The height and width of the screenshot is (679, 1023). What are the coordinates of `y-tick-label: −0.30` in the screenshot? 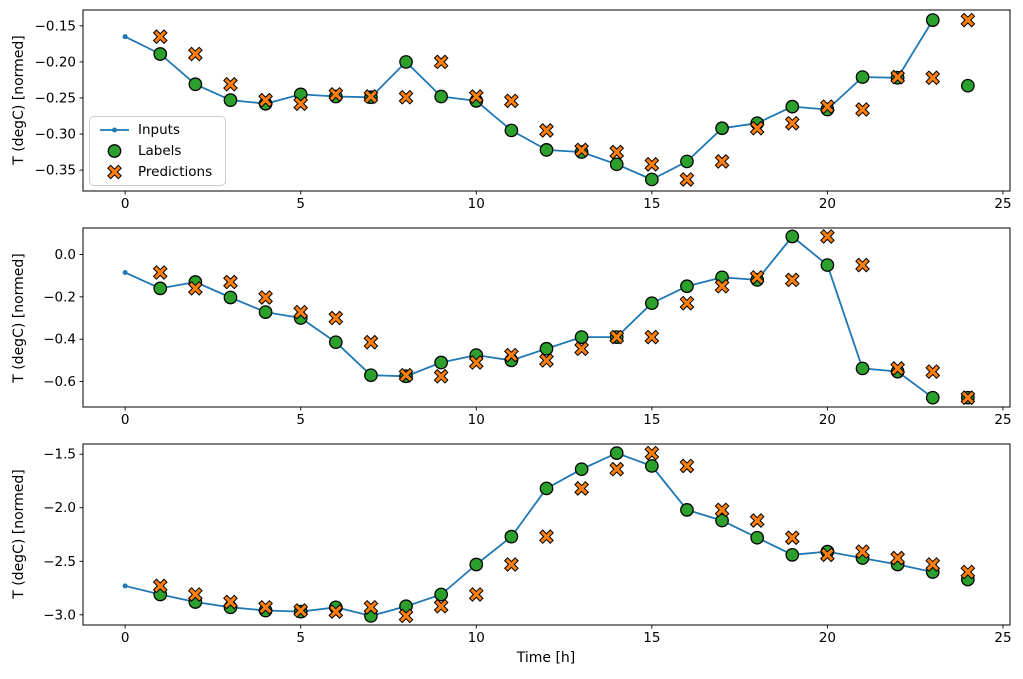 It's located at (55, 135).